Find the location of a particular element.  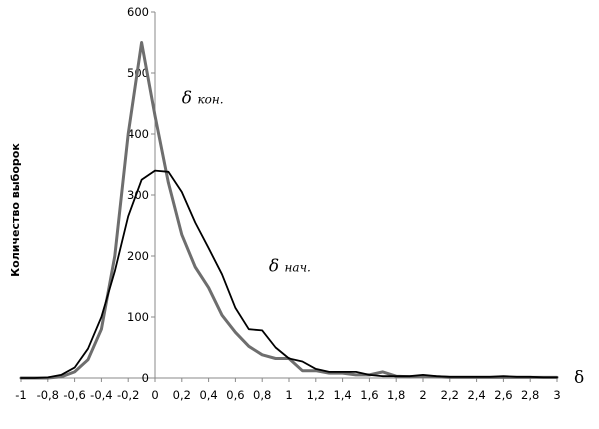

x-tick-label: 1,2 is located at coordinates (316, 395).